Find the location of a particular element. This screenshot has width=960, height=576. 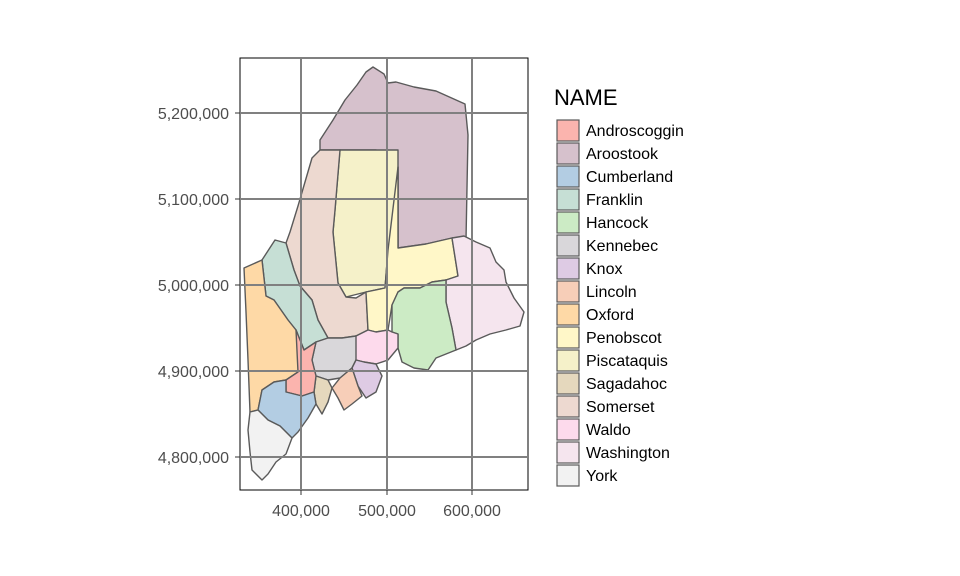

legend-label: Lincoln is located at coordinates (611, 292).